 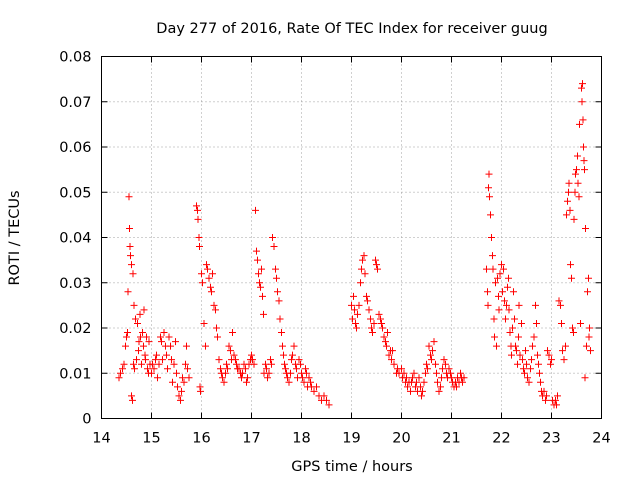 I want to click on x-tick-label: 17, so click(x=251, y=439).